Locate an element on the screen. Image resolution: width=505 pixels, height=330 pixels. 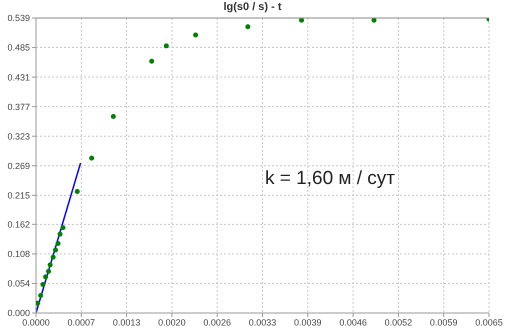
x-tick-label: 0.0020 is located at coordinates (172, 322).